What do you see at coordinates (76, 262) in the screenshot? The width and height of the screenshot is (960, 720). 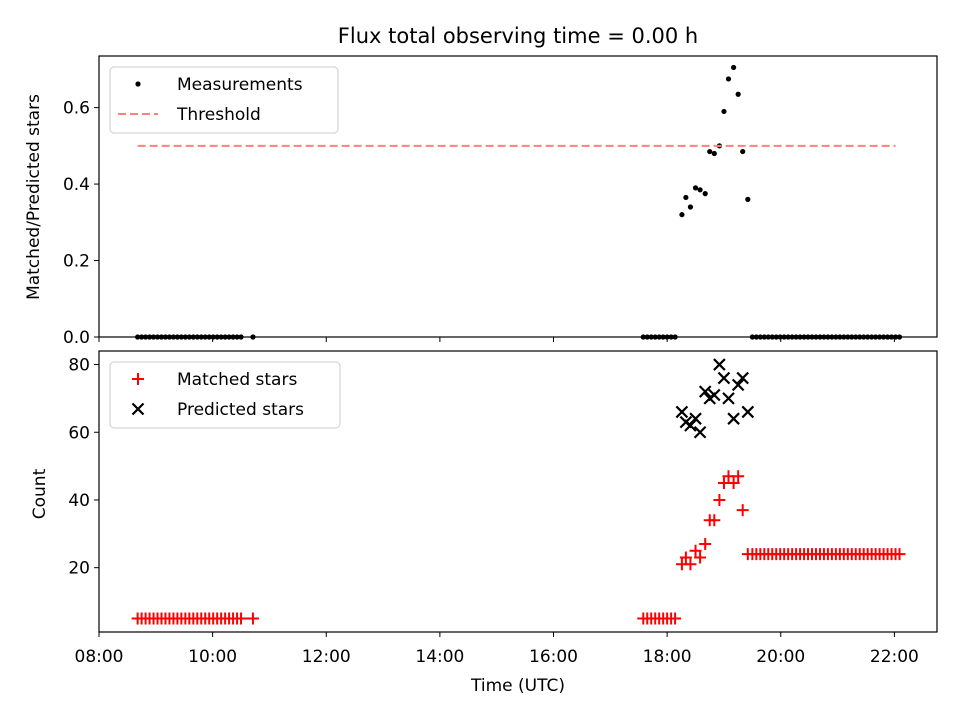 I see `y-tick-label: 0.2` at bounding box center [76, 262].